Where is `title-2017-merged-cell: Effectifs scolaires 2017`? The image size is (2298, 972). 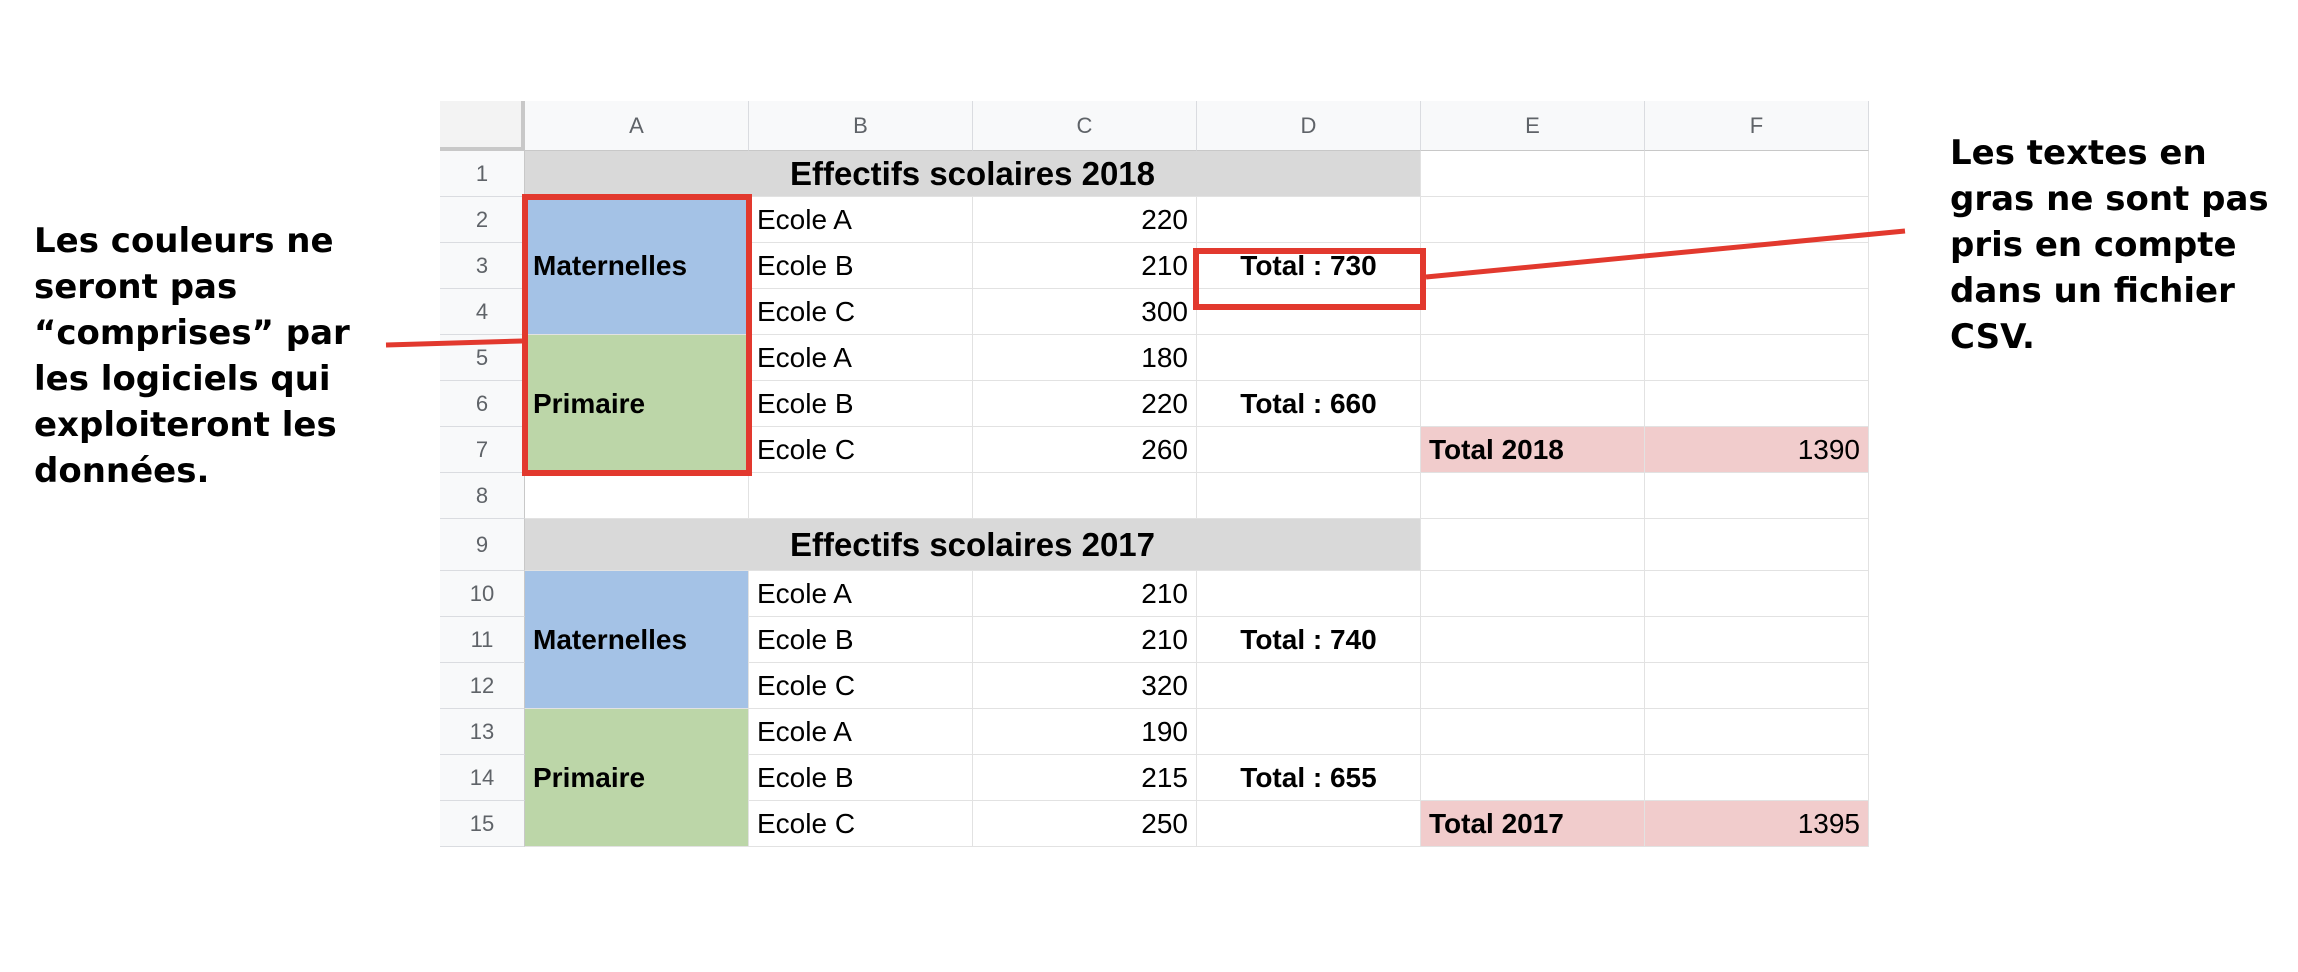
title-2017-merged-cell: Effectifs scolaires 2017 is located at coordinates (973, 545).